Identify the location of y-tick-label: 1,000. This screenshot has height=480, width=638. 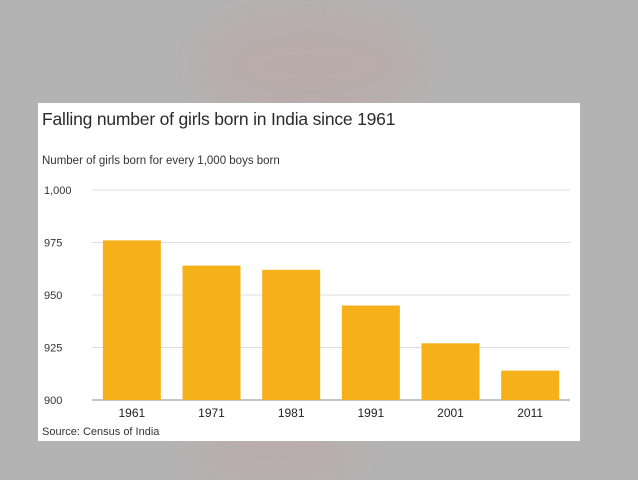
(58, 191).